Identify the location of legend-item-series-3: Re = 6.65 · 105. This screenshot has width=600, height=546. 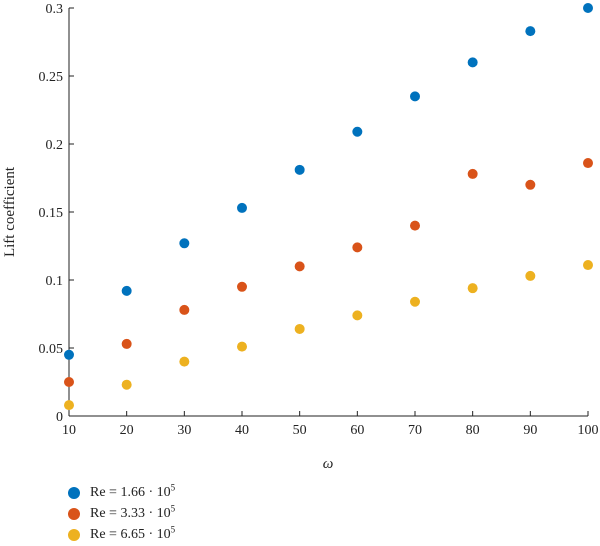
(121, 534).